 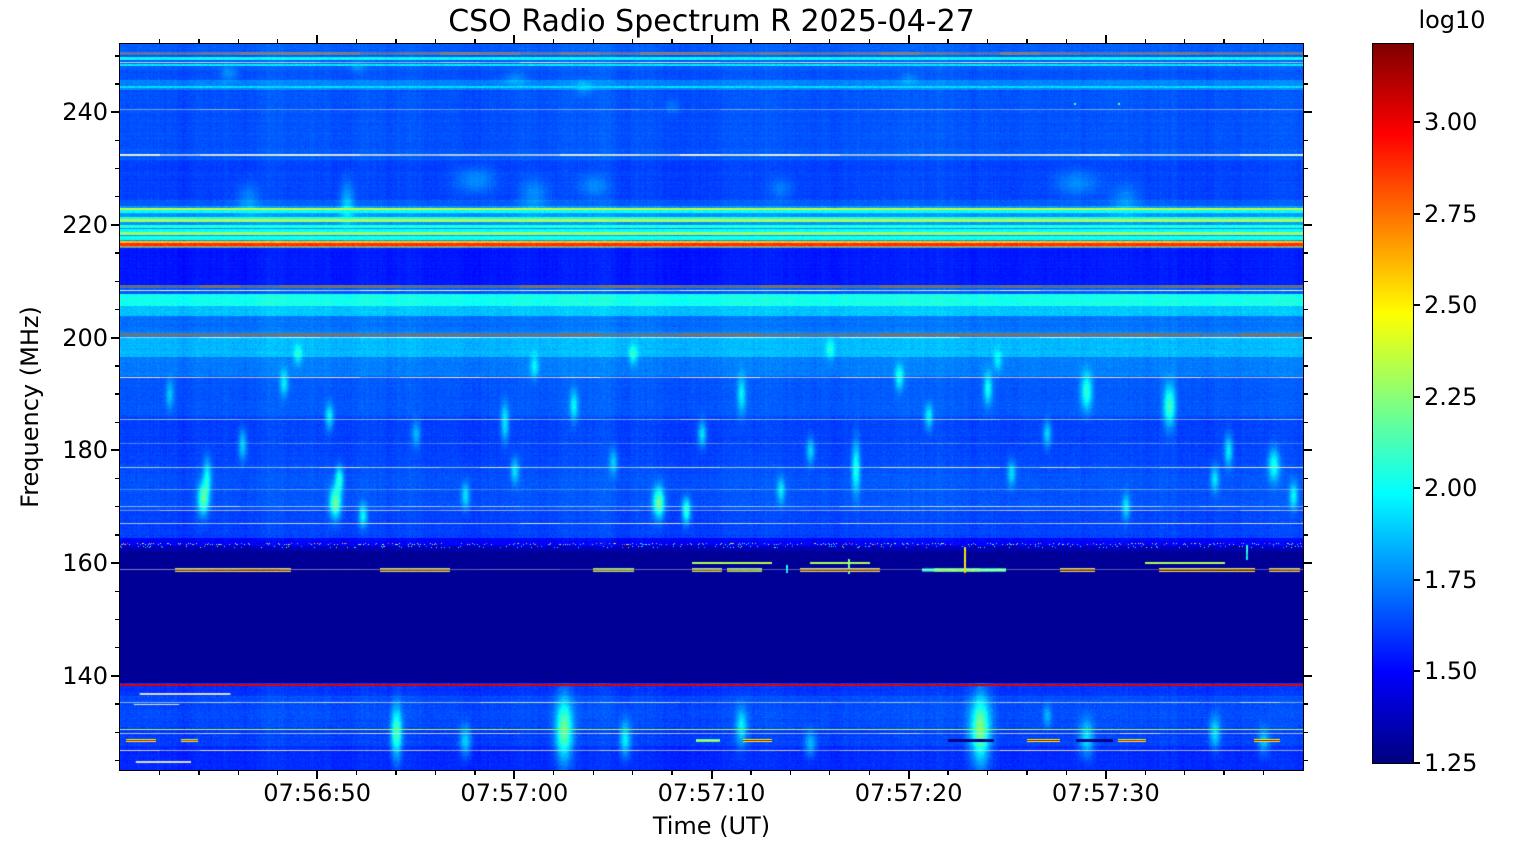 What do you see at coordinates (1451, 396) in the screenshot?
I see `colorbar-tick-label: 2.25` at bounding box center [1451, 396].